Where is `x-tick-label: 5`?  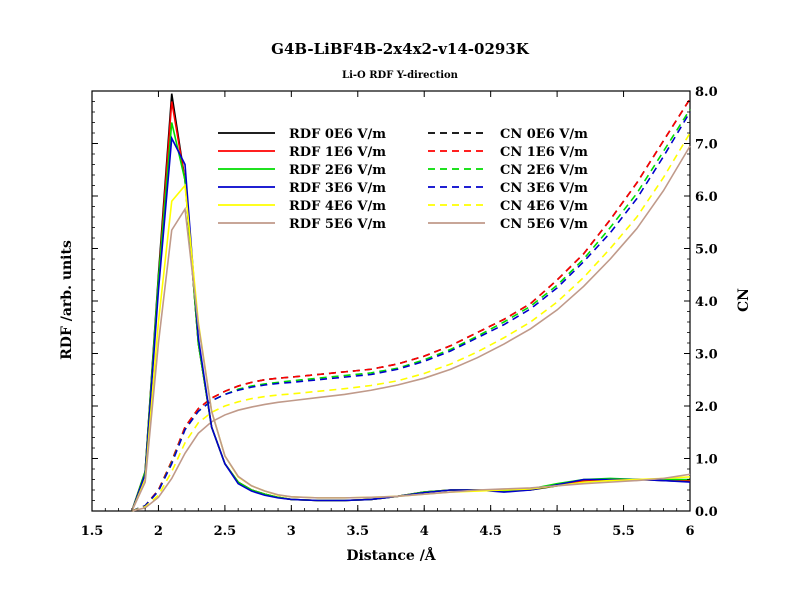 x-tick-label: 5 is located at coordinates (557, 531).